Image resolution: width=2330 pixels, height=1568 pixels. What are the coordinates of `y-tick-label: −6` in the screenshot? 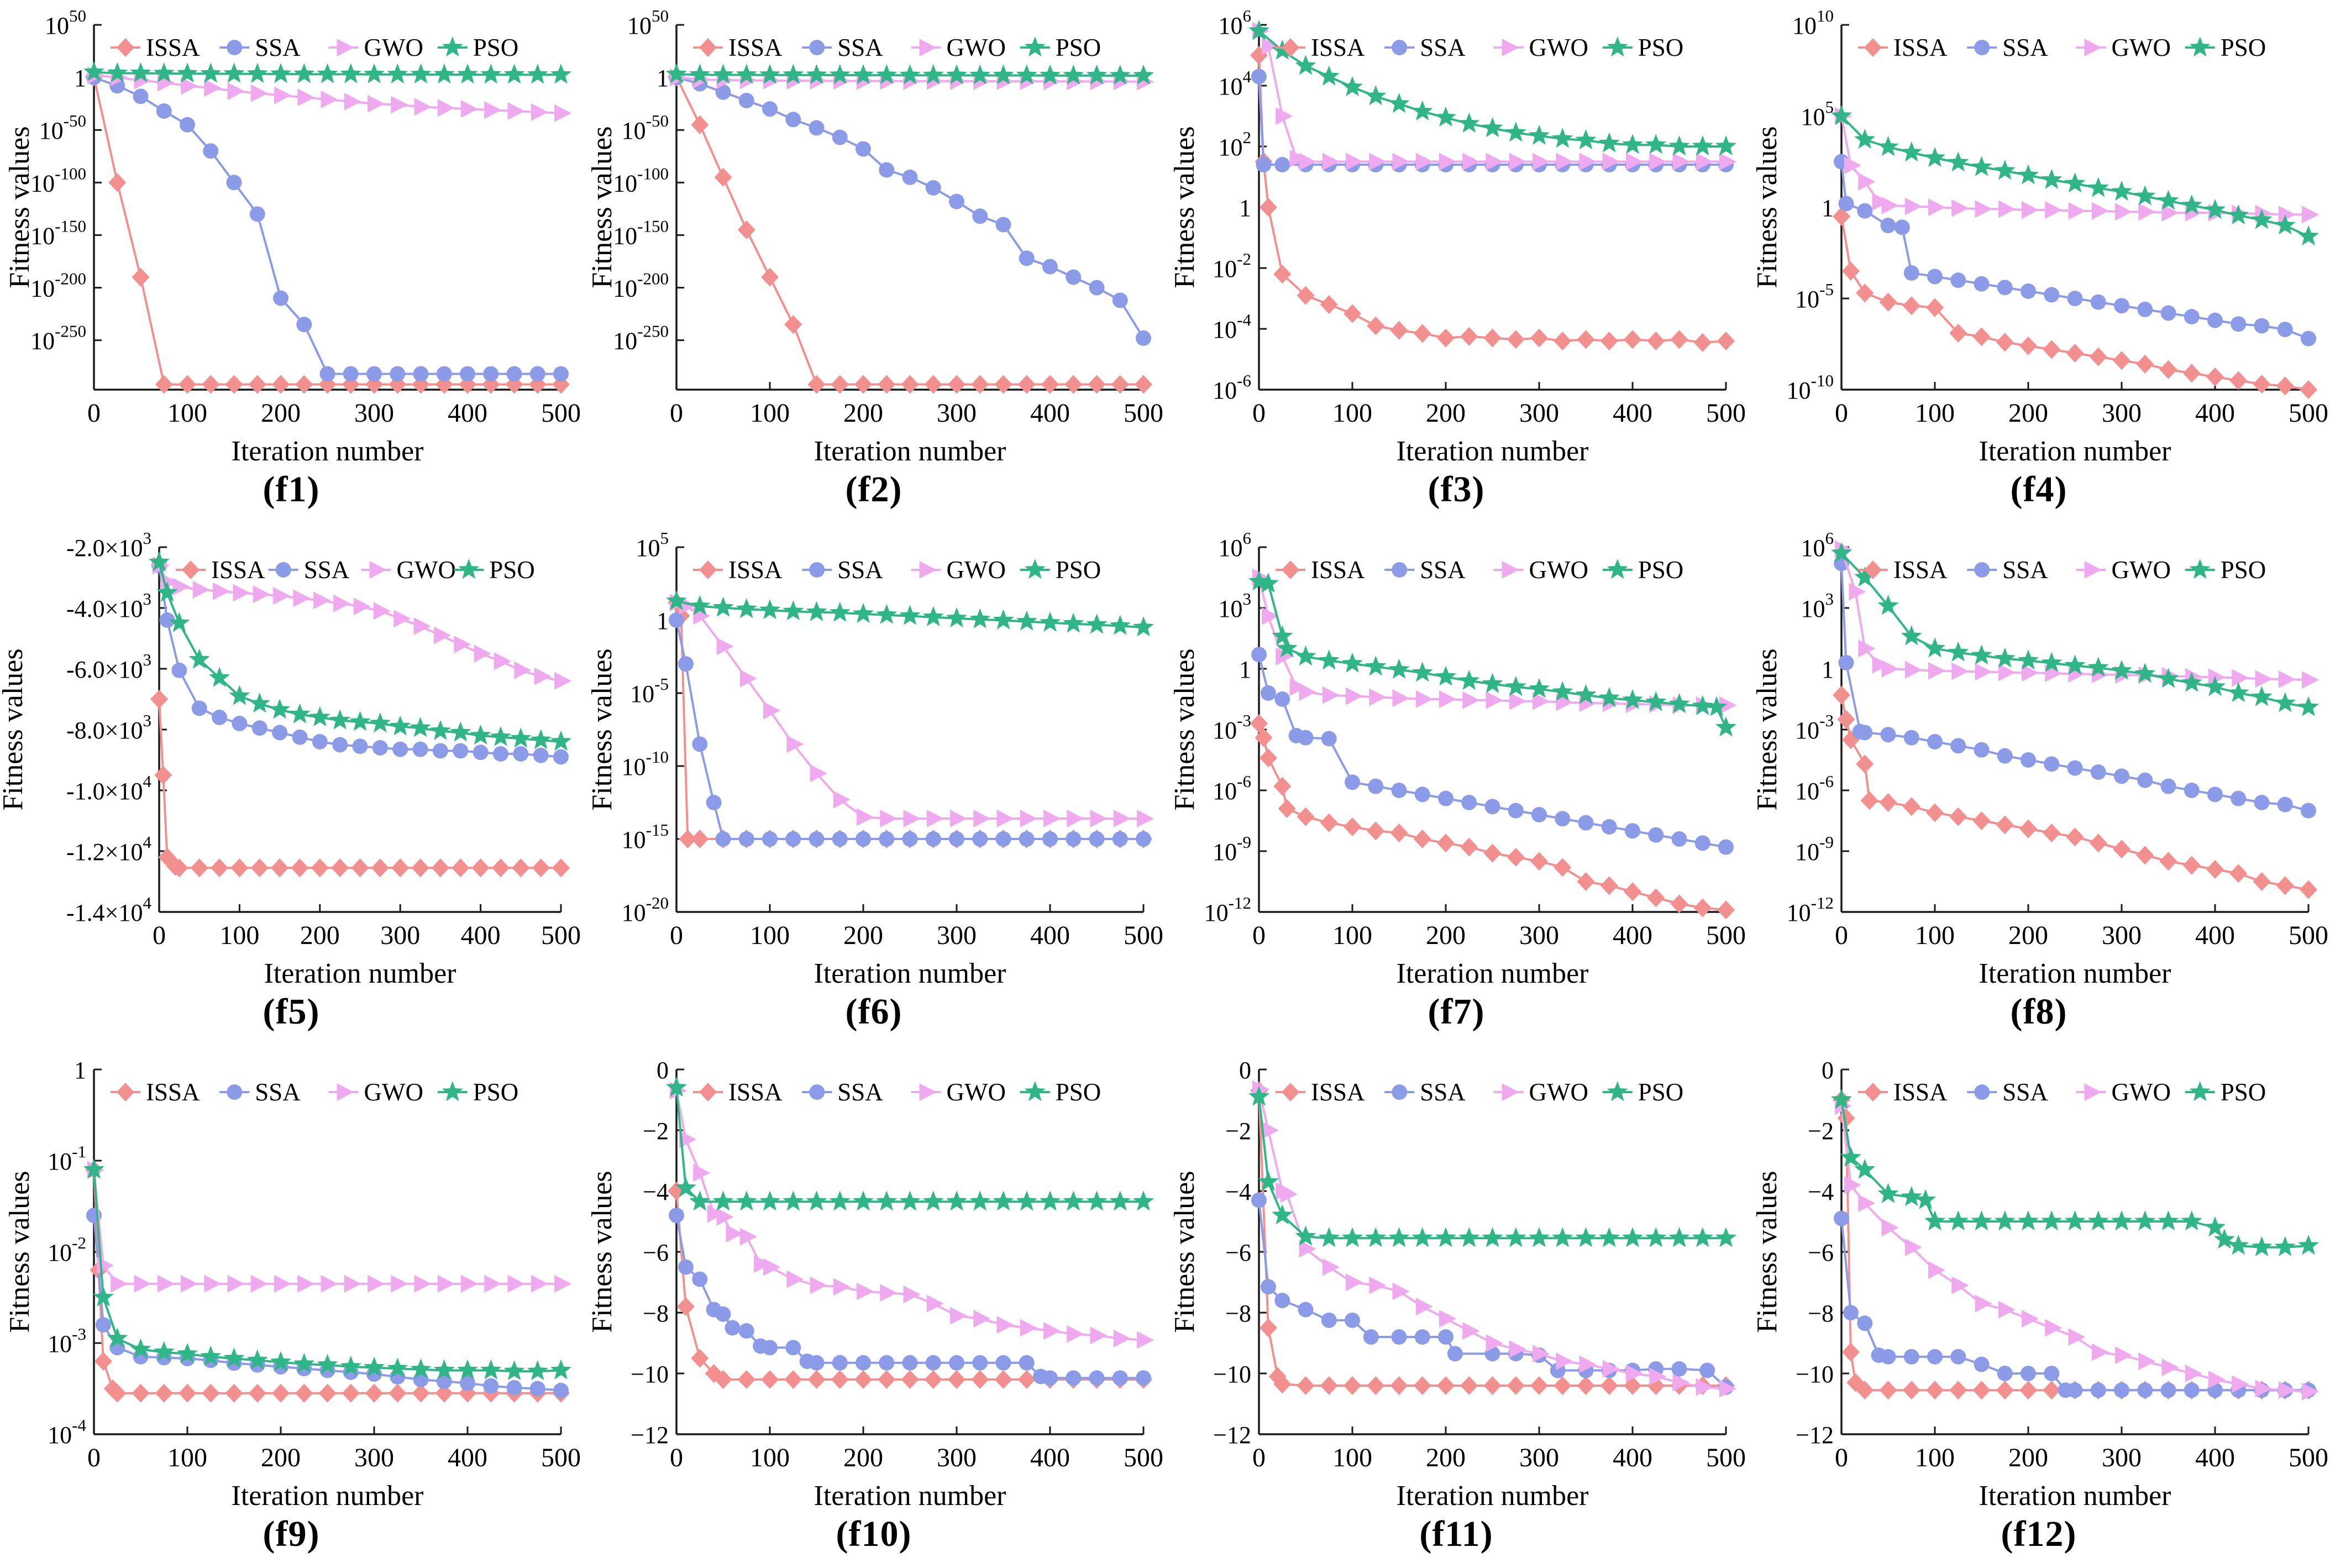 It's located at (1238, 1252).